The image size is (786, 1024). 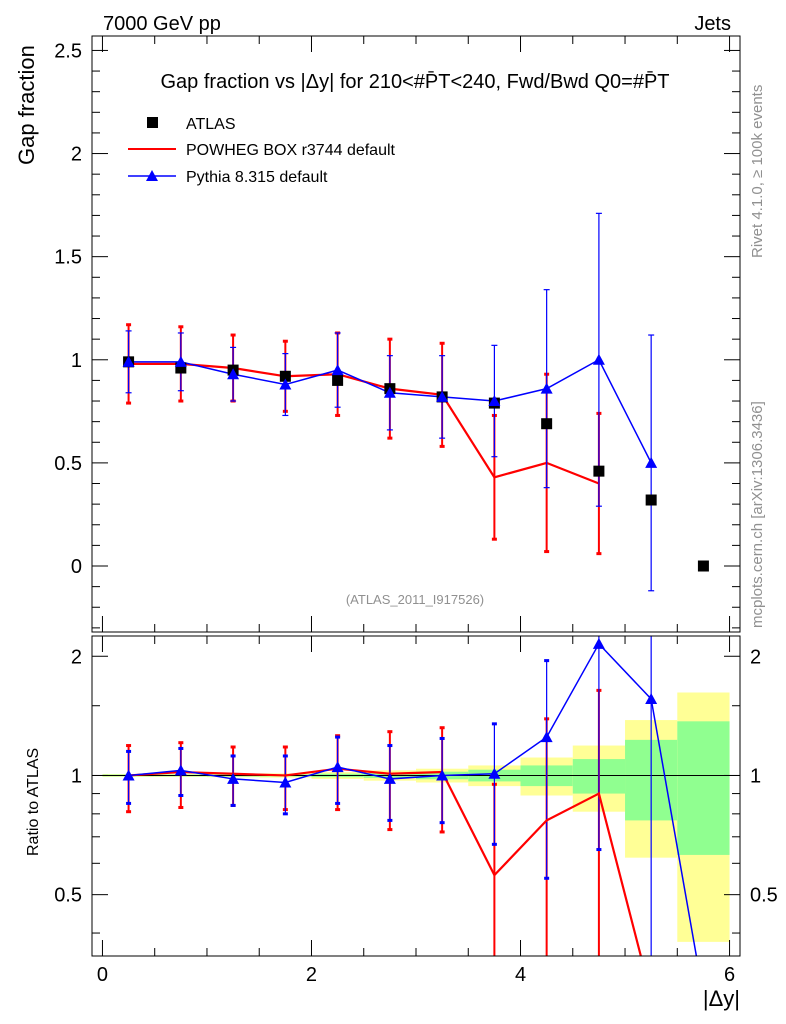 What do you see at coordinates (76, 657) in the screenshot?
I see `ratio-ytick-label: 2` at bounding box center [76, 657].